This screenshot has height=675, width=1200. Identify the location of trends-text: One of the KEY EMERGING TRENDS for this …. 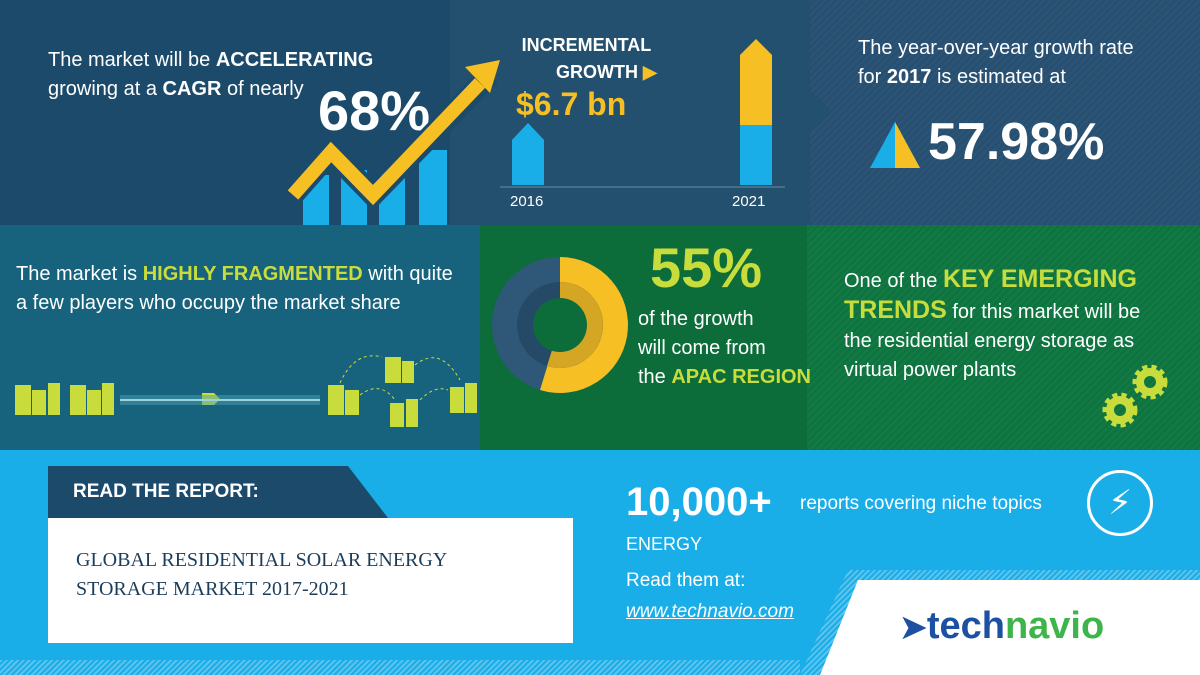
(992, 323).